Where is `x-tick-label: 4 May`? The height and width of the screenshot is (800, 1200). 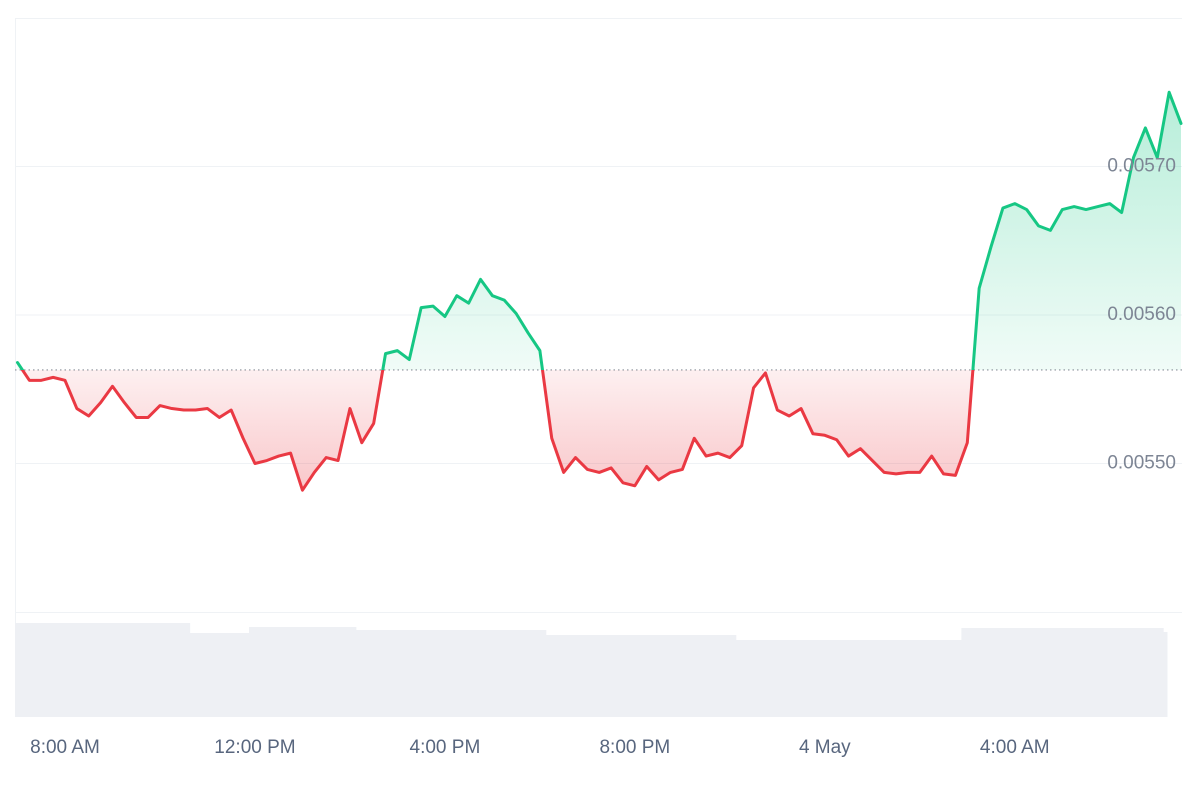
x-tick-label: 4 May is located at coordinates (825, 747).